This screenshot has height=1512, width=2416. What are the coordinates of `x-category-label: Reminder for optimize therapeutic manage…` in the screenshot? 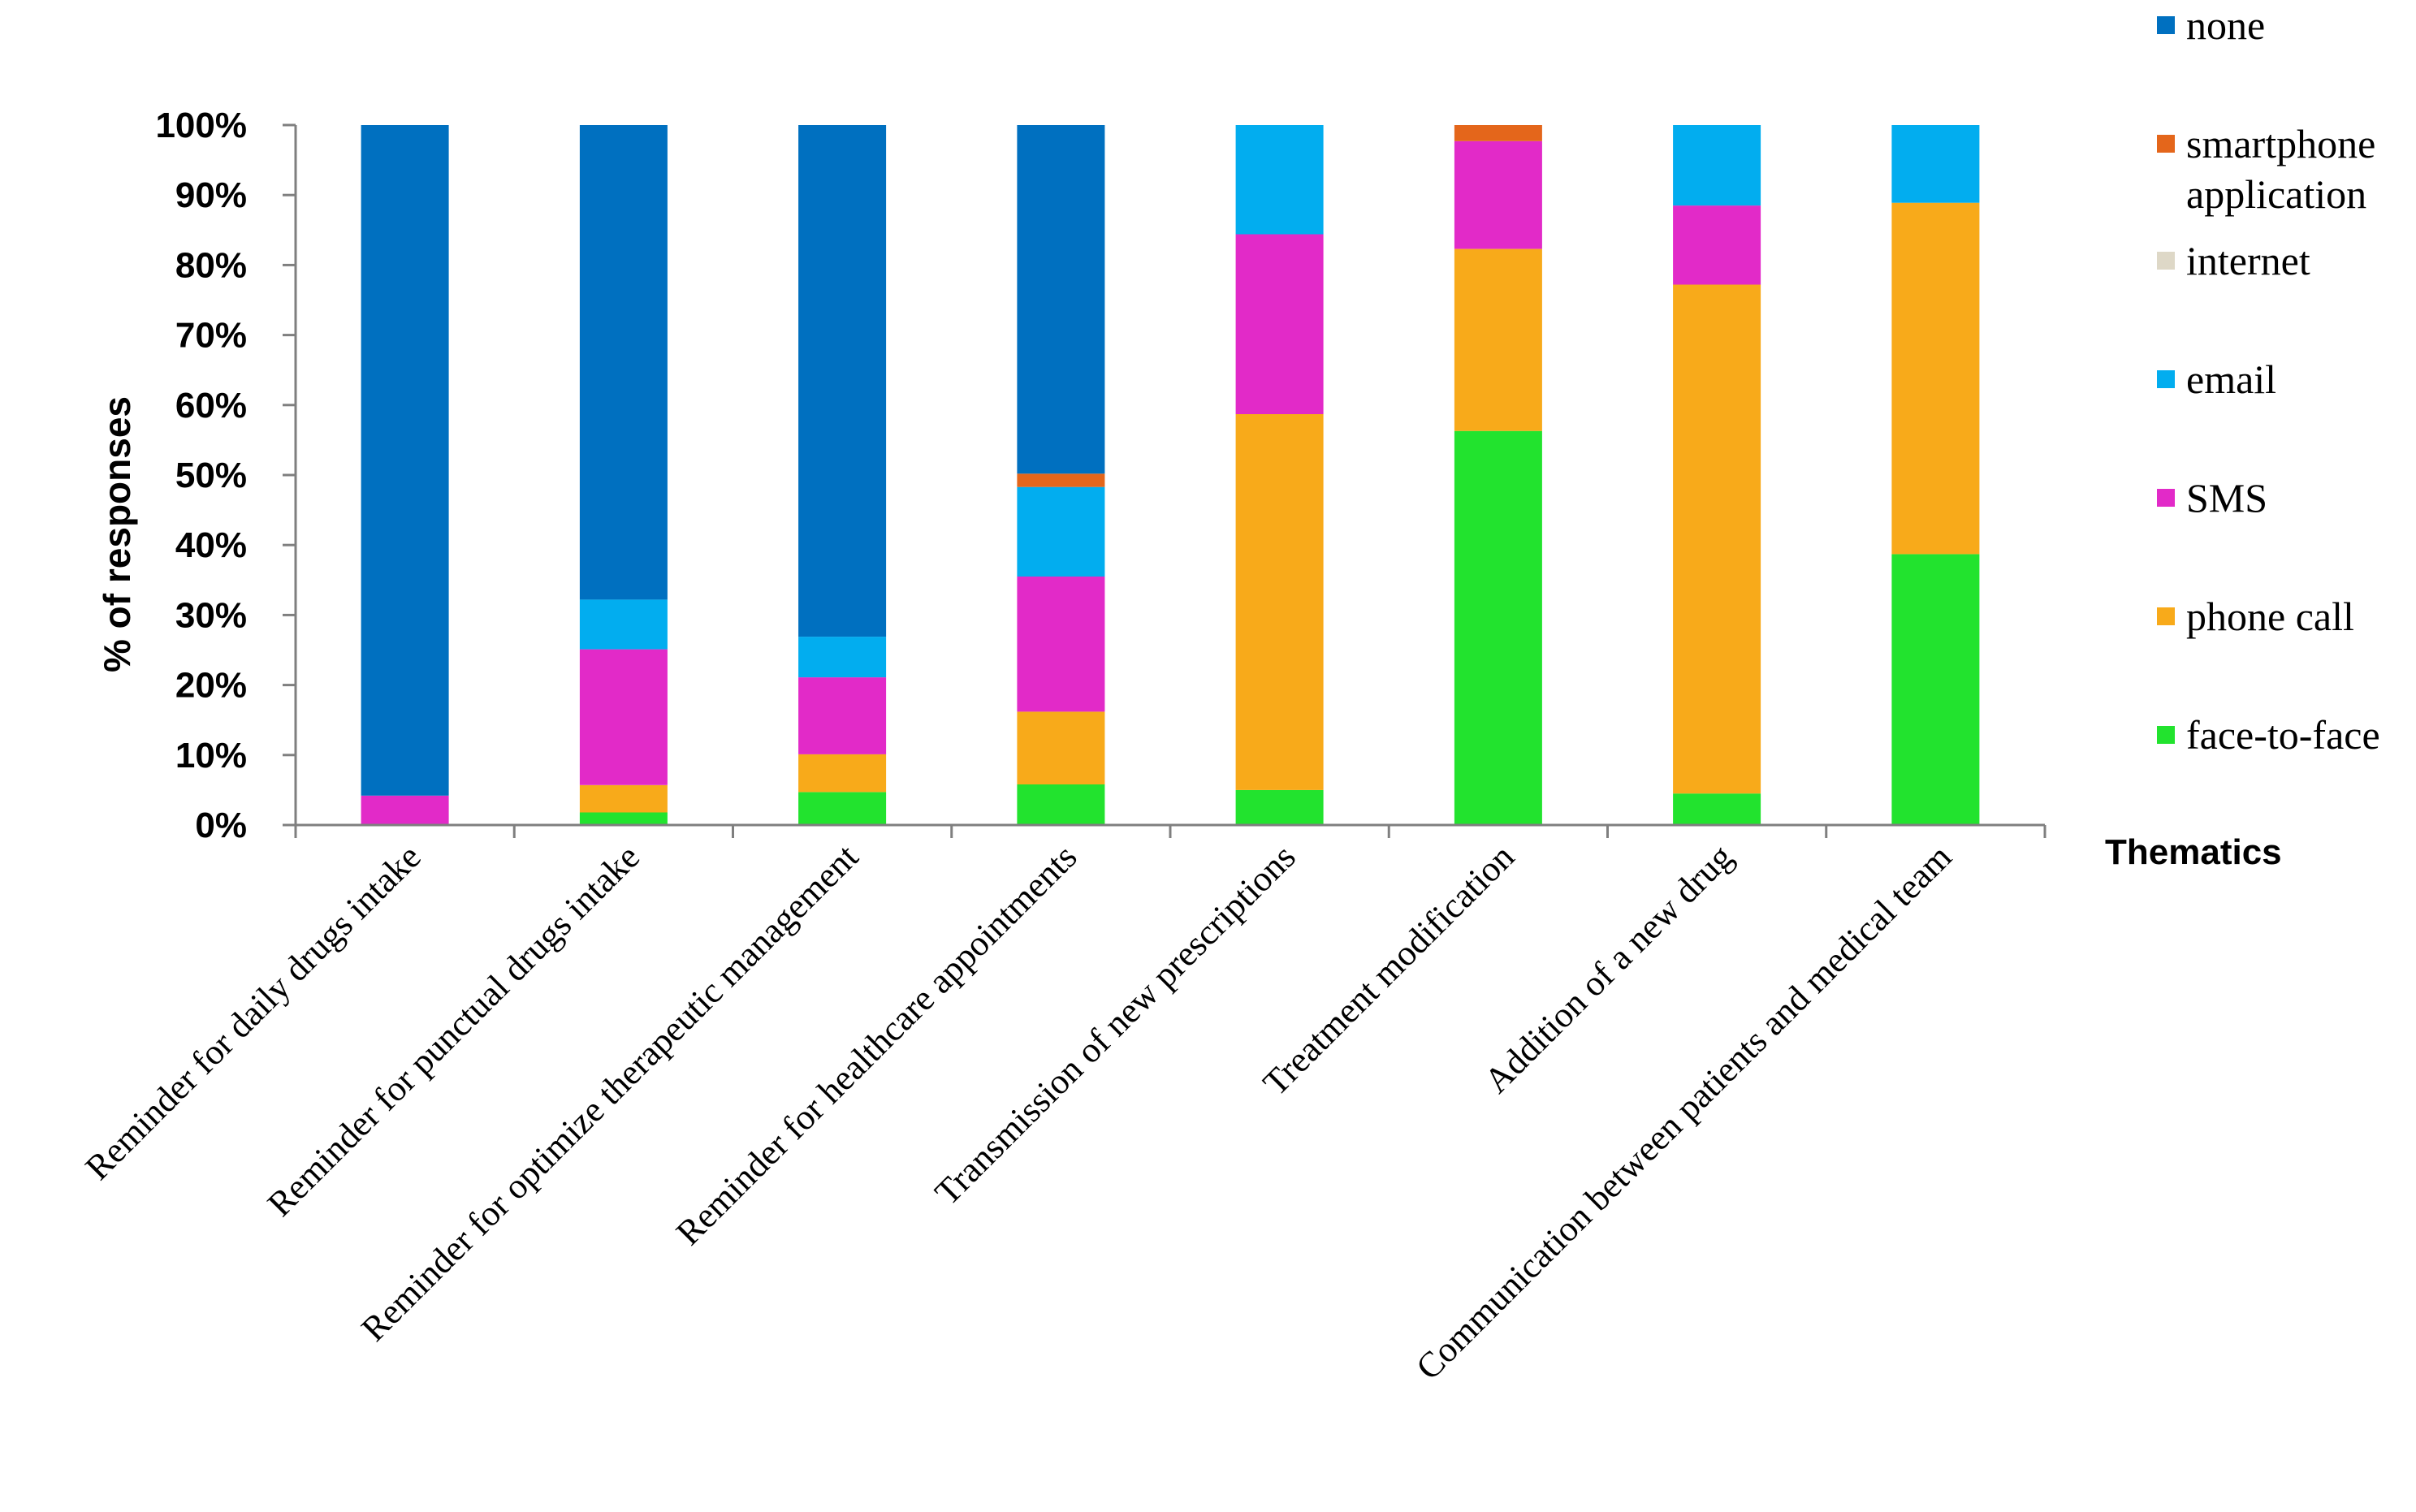 It's located at (609, 1092).